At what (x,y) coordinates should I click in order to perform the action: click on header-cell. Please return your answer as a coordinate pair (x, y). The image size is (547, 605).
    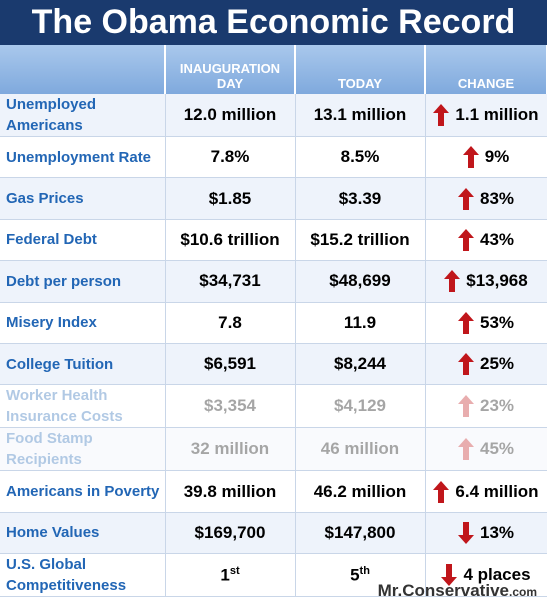
    Looking at the image, I should click on (83, 69).